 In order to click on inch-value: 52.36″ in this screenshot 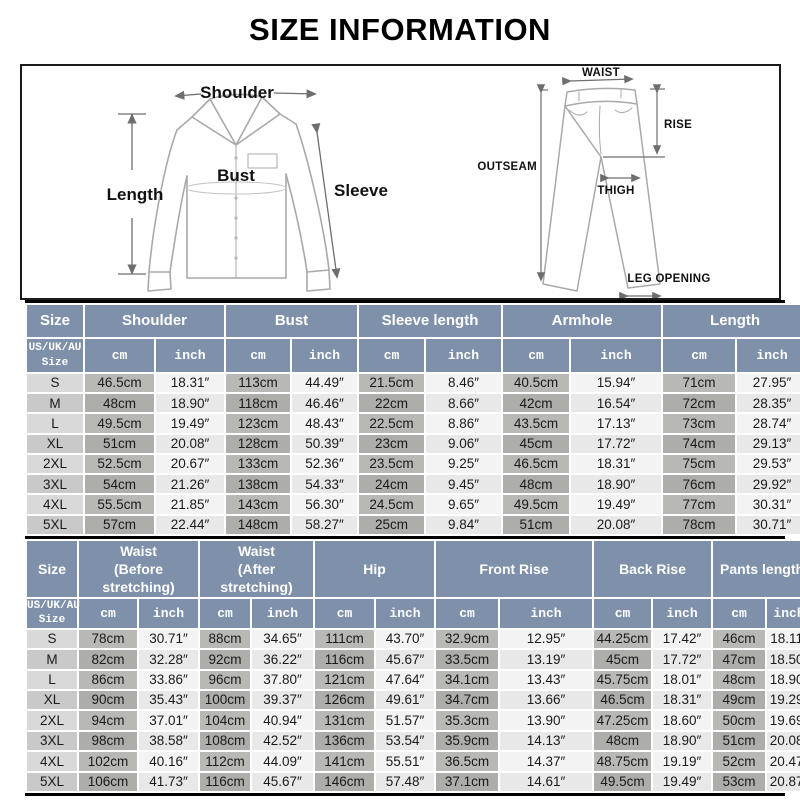, I will do `click(325, 464)`.